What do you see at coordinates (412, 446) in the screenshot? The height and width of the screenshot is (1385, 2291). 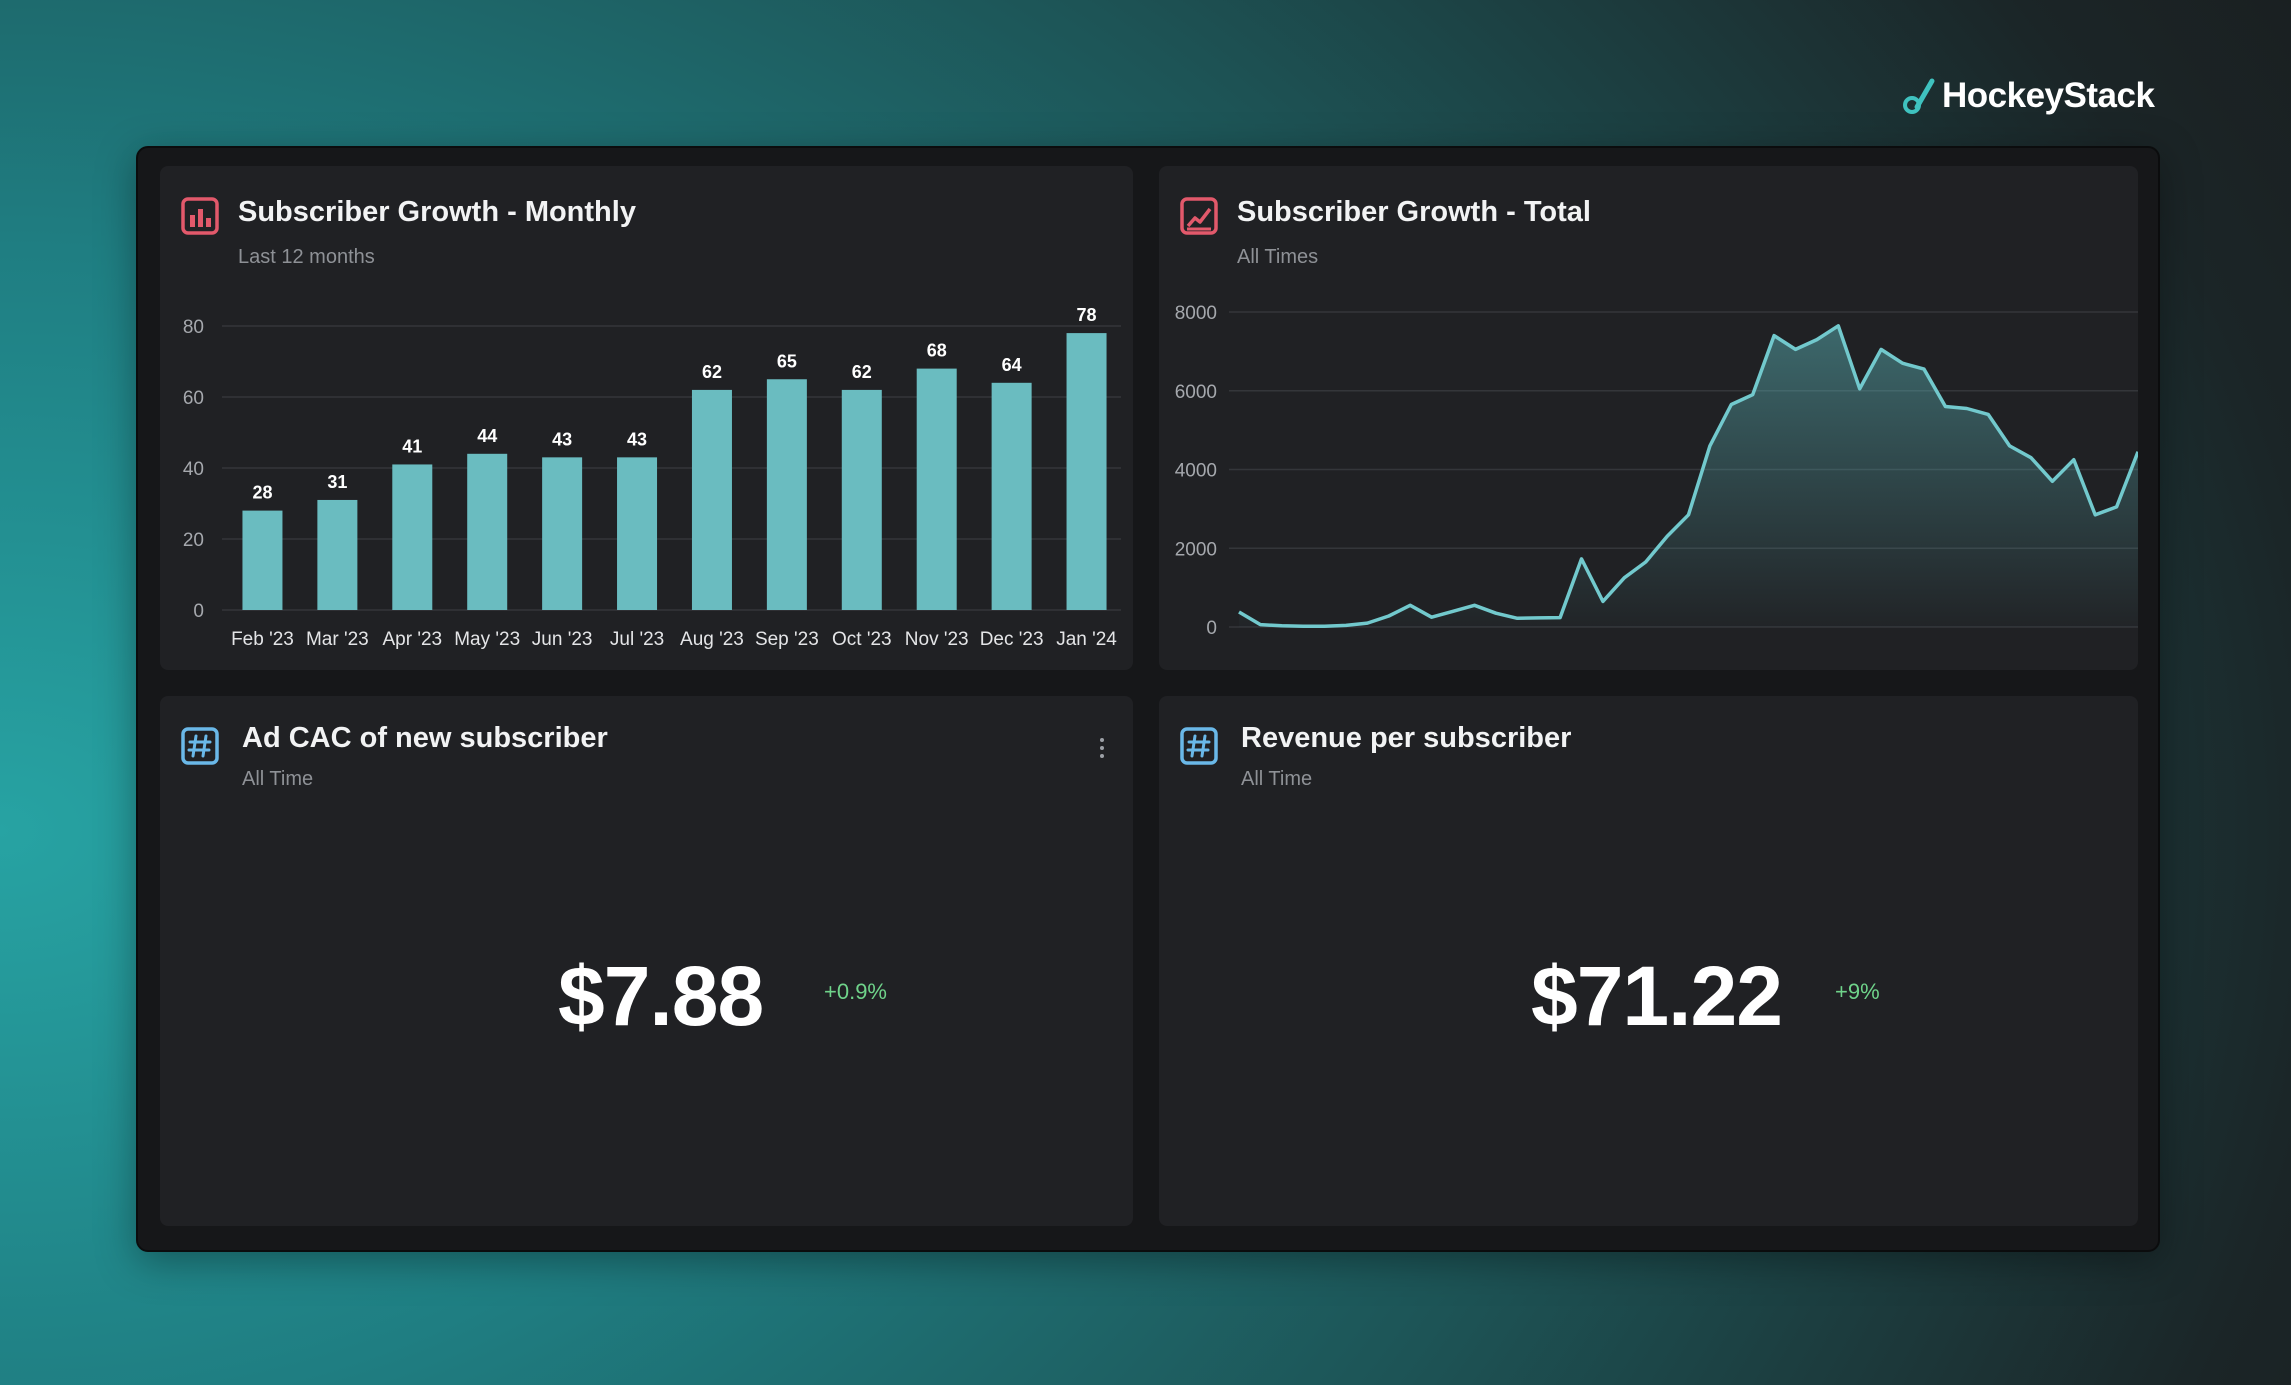 I see `data-label: 41` at bounding box center [412, 446].